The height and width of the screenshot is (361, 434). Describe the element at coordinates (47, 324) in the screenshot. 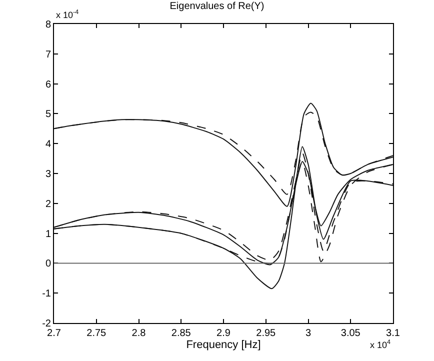

I see `y-tick-label: -2` at that location.